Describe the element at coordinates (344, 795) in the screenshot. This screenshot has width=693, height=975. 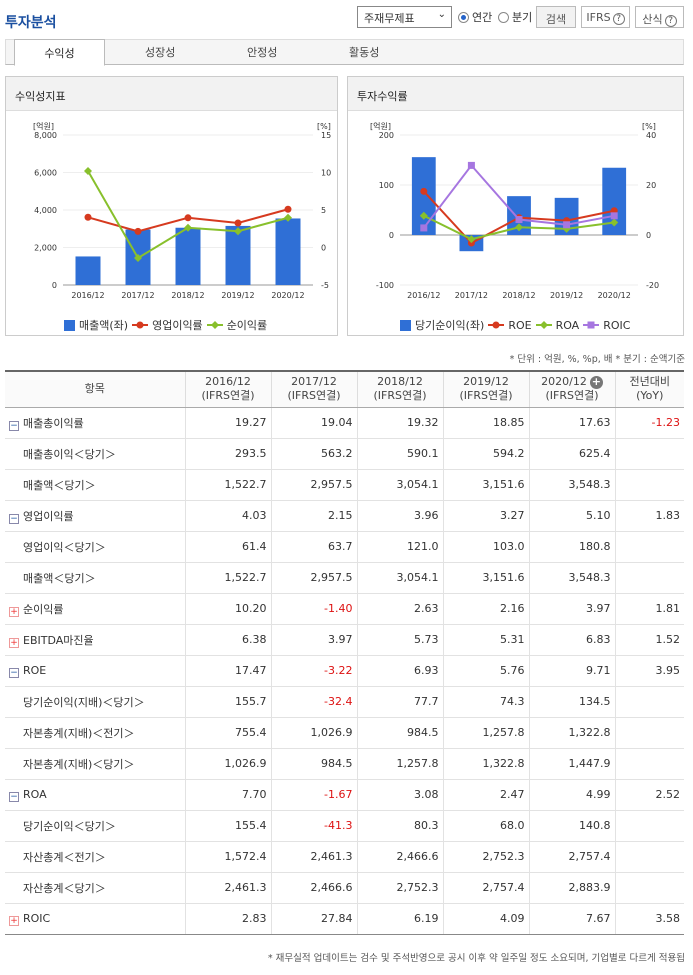
I see `table-row: − ROA 7.70 -1.67 3.08 2.47 4.99 2.52` at that location.